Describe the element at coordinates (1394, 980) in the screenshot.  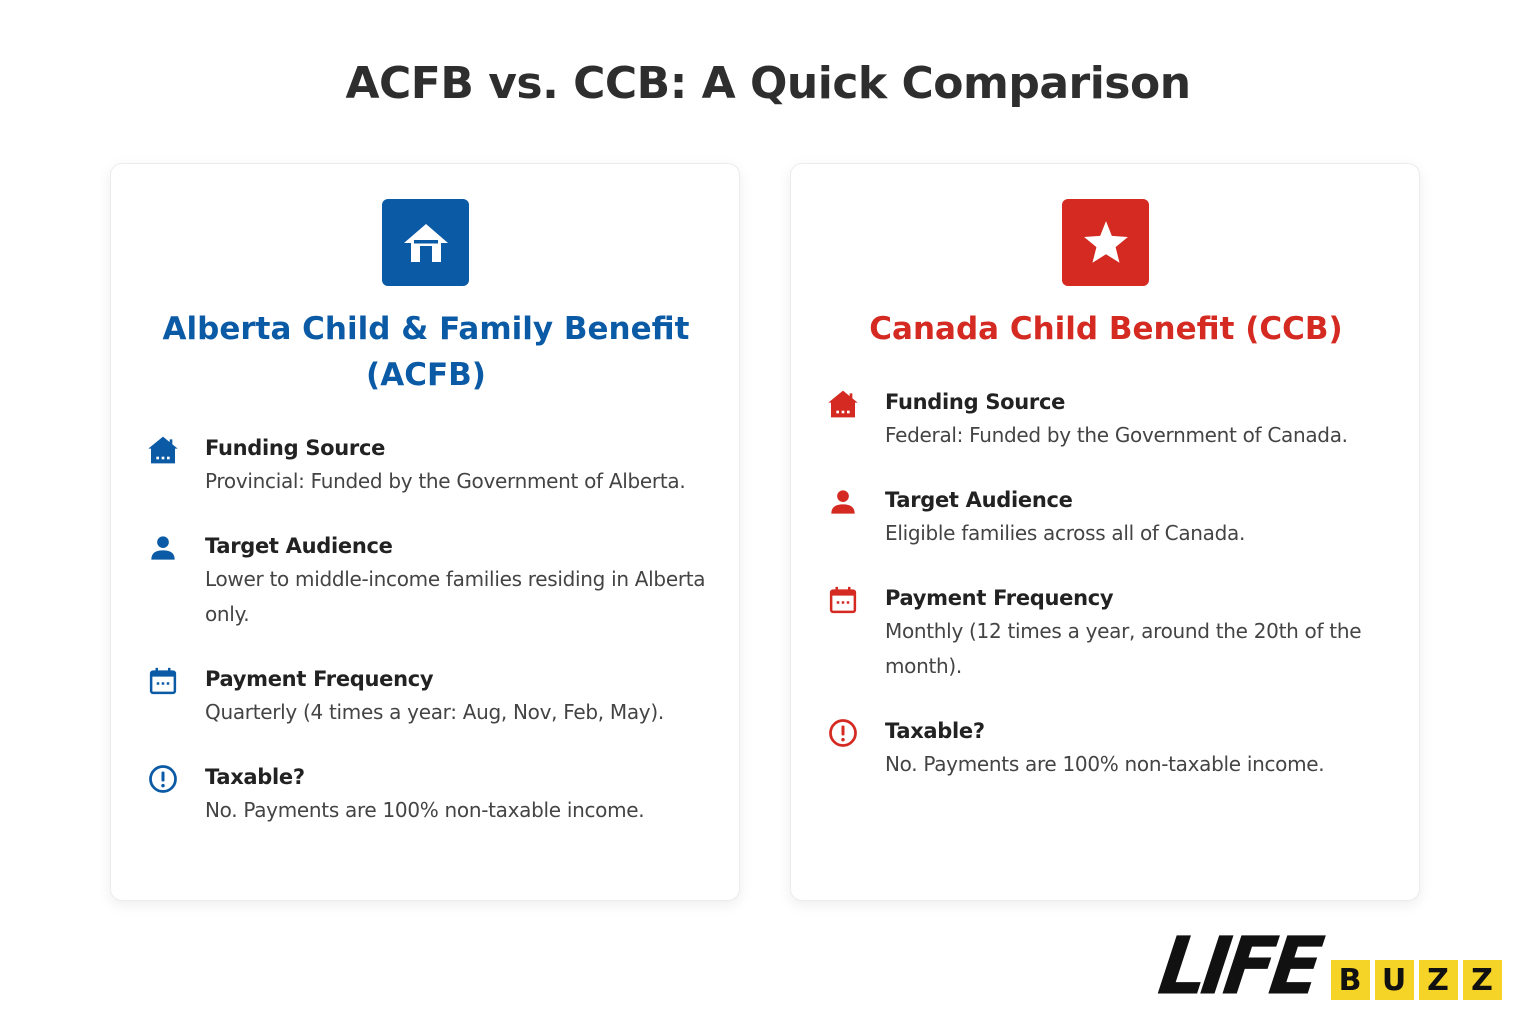
I see `logo-buzz-letter: U` at that location.